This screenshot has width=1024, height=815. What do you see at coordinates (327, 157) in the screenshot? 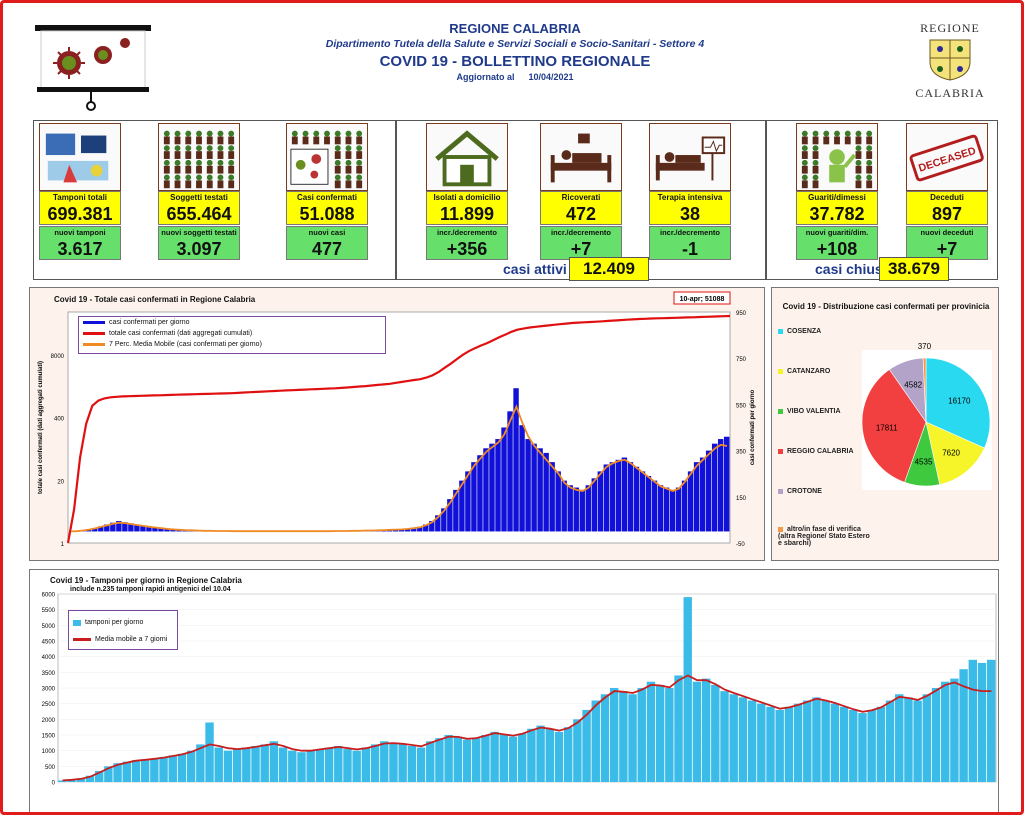
I see `virus-person-icon` at bounding box center [327, 157].